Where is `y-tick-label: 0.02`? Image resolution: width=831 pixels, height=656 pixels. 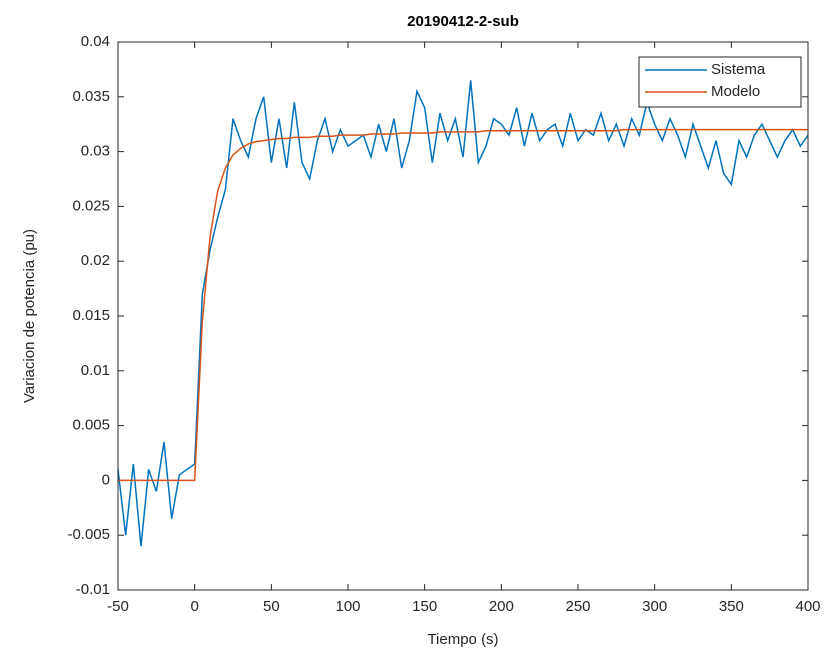
y-tick-label: 0.02 is located at coordinates (95, 260).